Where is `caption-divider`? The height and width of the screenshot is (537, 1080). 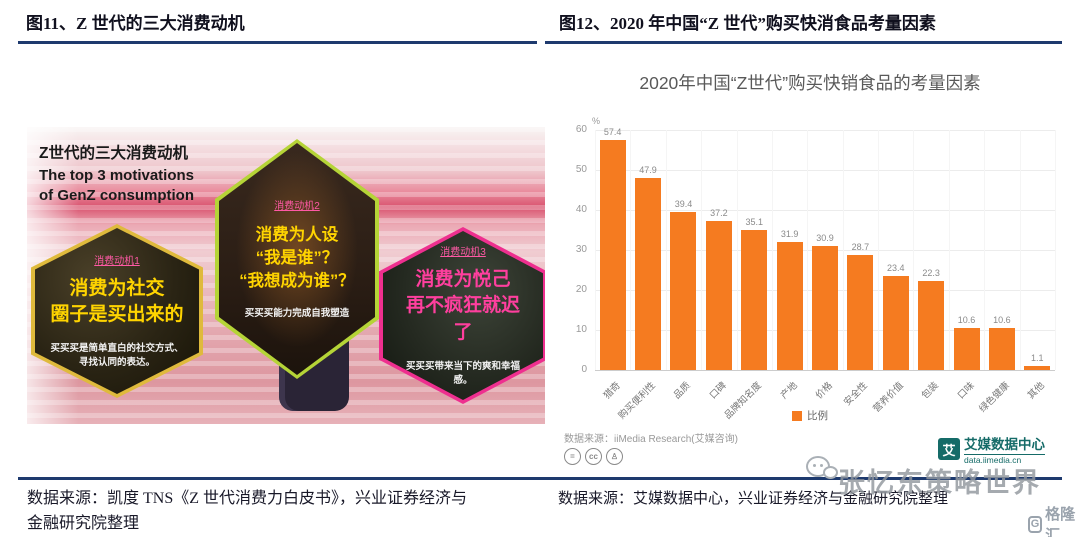 caption-divider is located at coordinates (540, 478).